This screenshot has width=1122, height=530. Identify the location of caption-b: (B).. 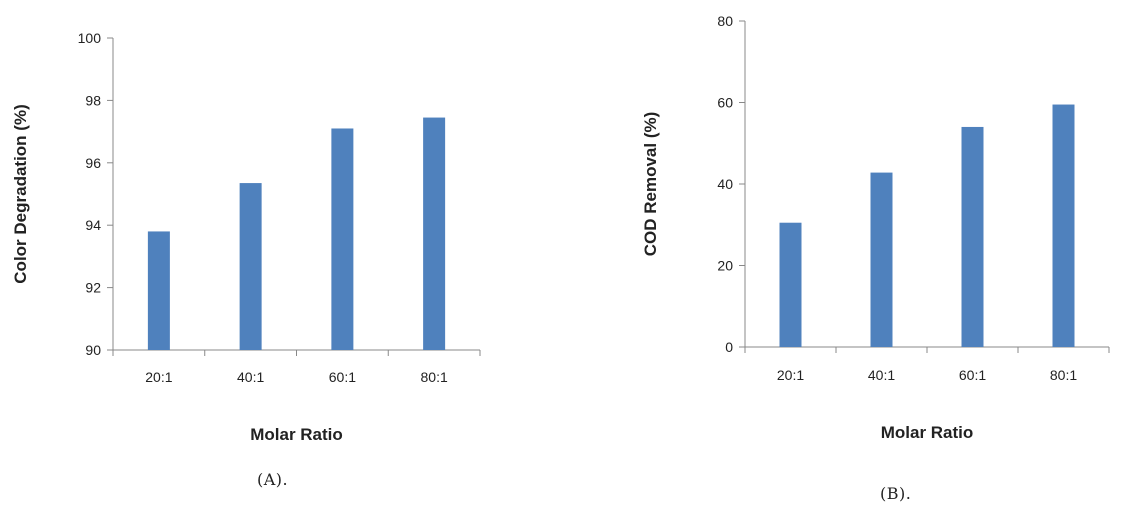
(896, 493).